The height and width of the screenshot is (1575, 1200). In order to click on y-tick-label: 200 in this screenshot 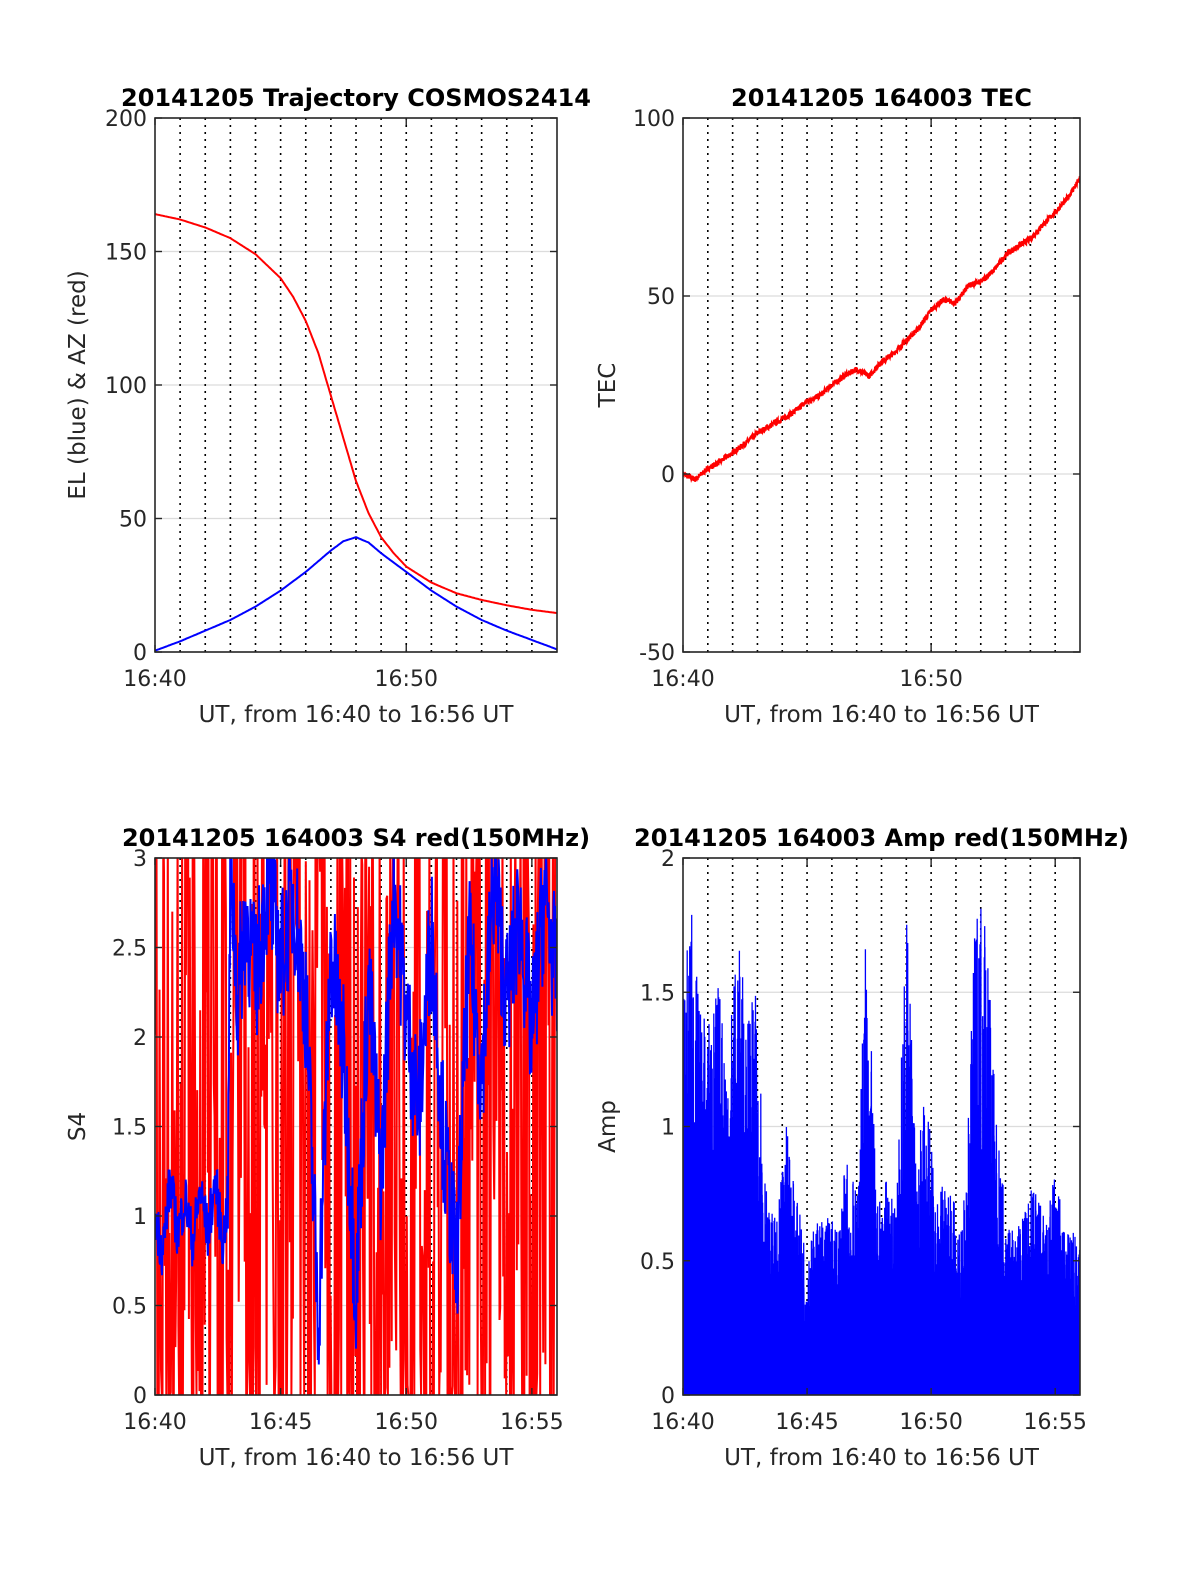, I will do `click(126, 119)`.